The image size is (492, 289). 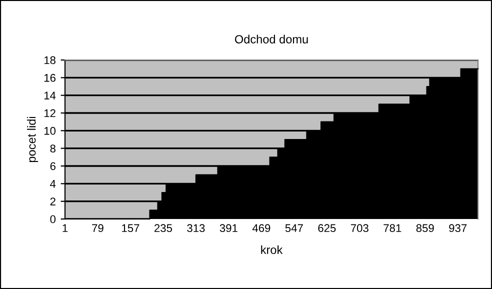 What do you see at coordinates (131, 228) in the screenshot?
I see `x-tick-label: 157` at bounding box center [131, 228].